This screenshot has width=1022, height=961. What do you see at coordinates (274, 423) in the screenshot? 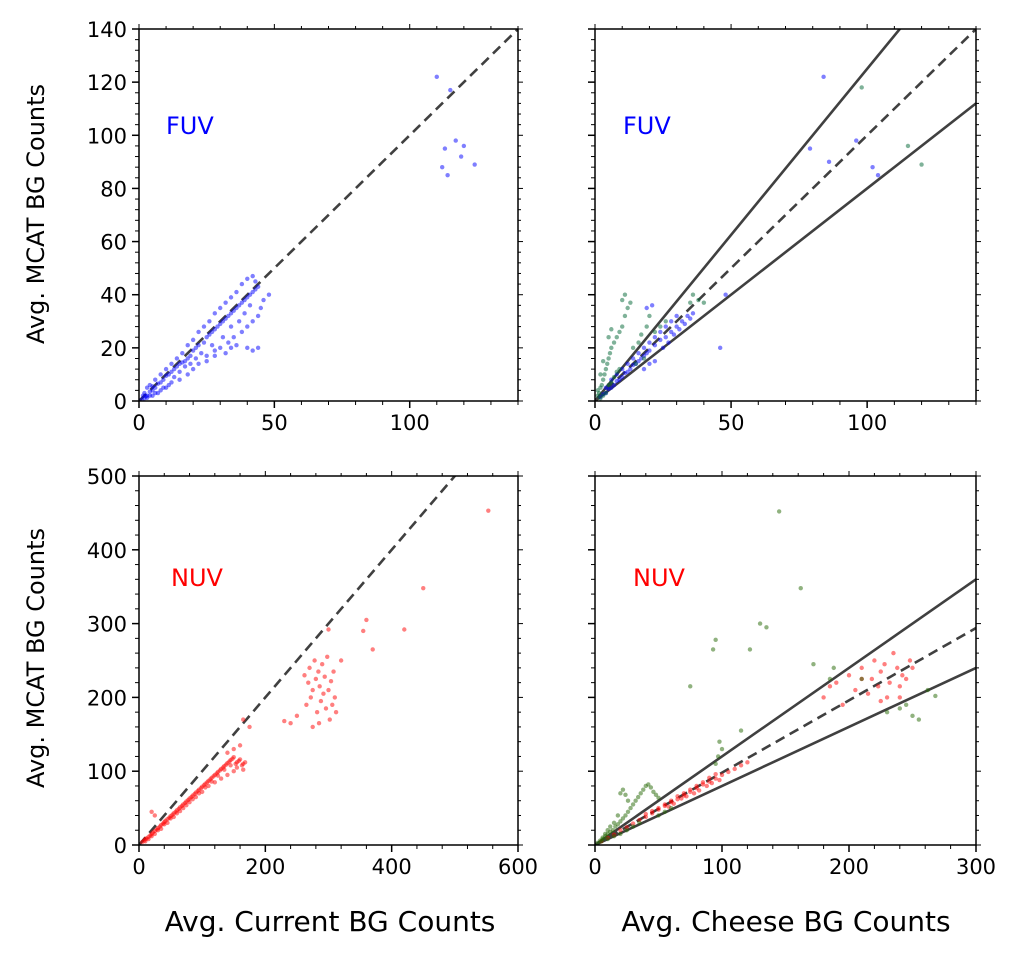
I see `x-tick-label: 50` at bounding box center [274, 423].